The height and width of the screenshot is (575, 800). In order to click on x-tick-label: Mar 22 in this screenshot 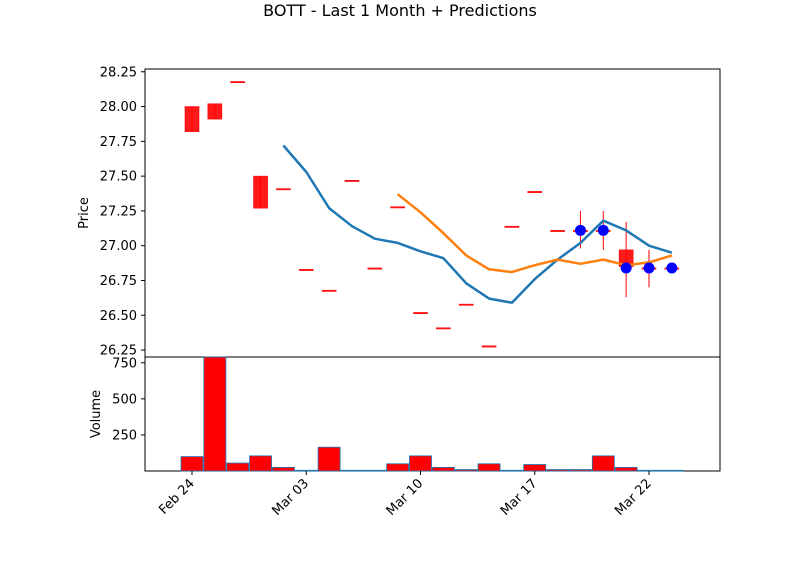, I will do `click(633, 497)`.